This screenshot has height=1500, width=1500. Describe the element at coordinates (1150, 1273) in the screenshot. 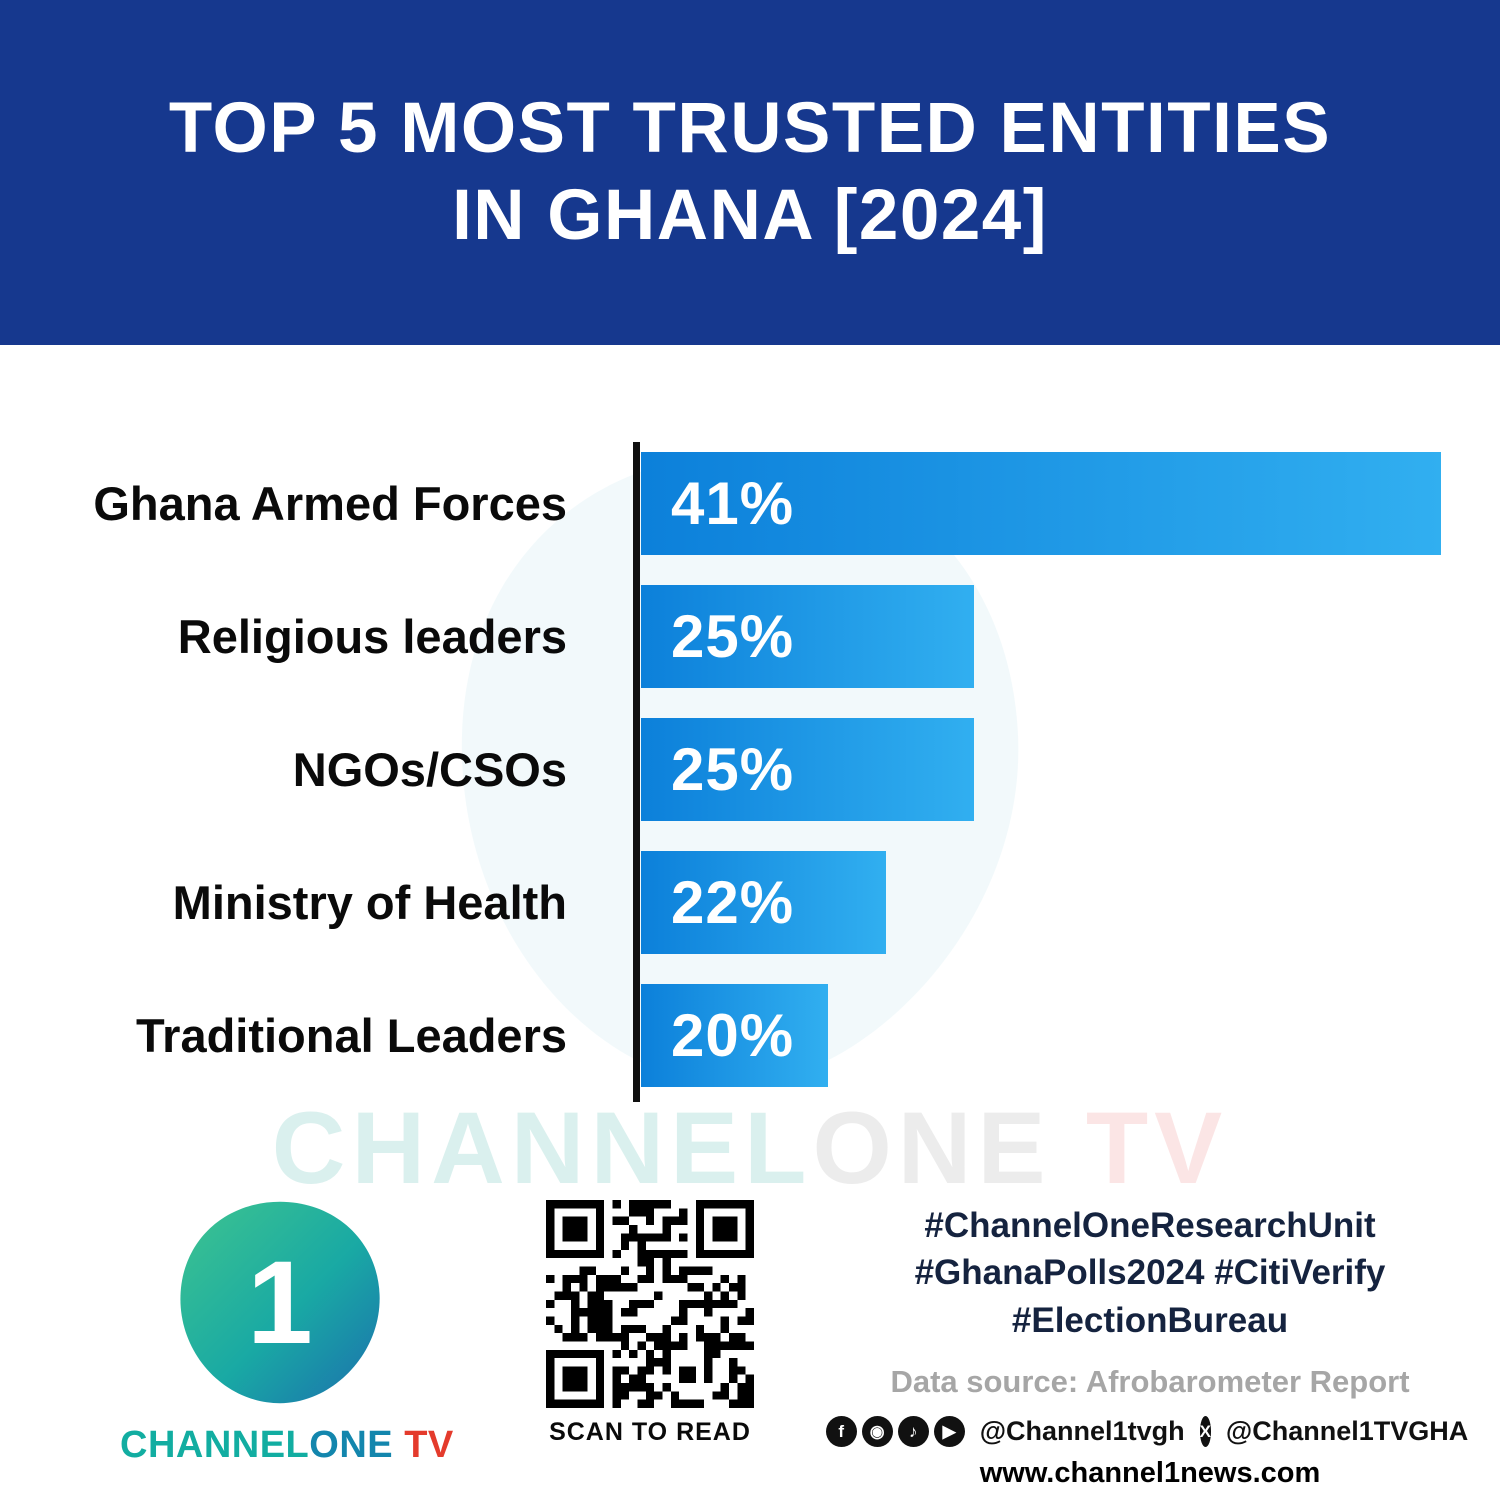

I see `hashtags-line2: #GhanaPolls2024 #CitiVerify` at that location.